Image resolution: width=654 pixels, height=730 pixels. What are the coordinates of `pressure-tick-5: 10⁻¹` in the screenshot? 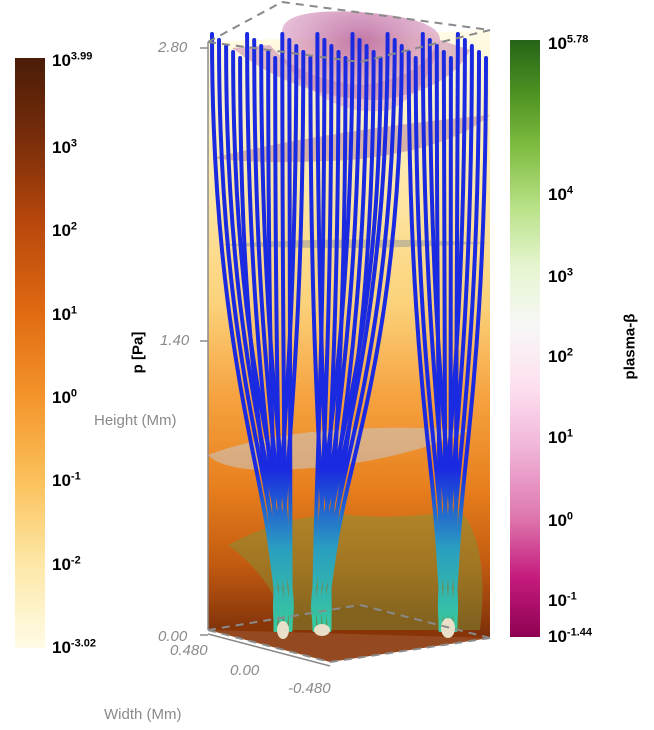 It's located at (66, 480).